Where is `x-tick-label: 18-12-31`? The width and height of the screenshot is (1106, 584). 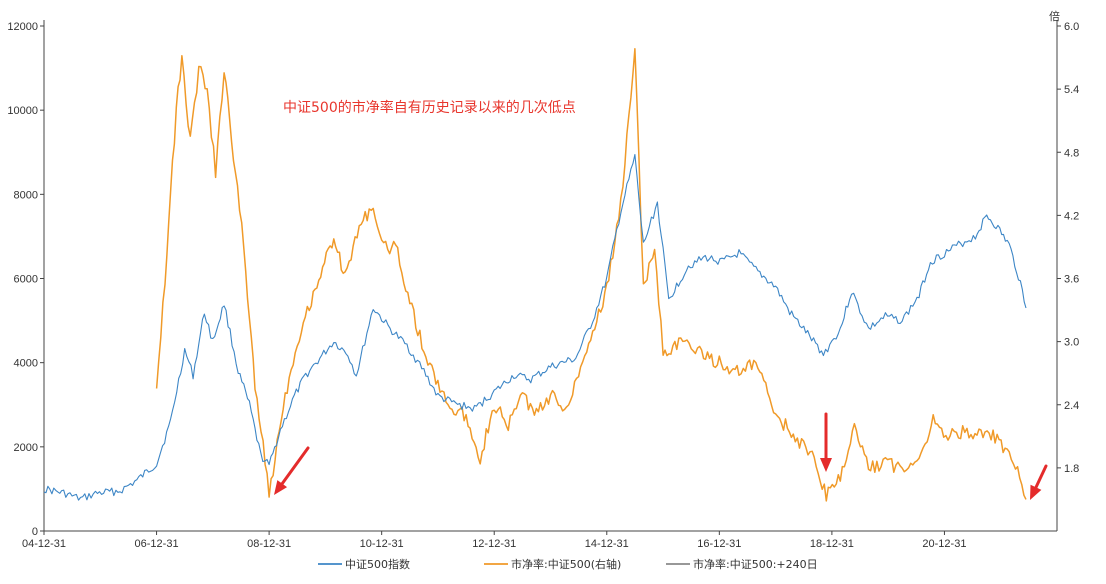 x-tick-label: 18-12-31 is located at coordinates (832, 544).